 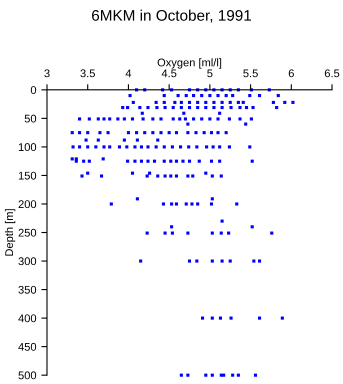 I want to click on x-axis-title: Oxygen [ml/l], so click(x=190, y=63).